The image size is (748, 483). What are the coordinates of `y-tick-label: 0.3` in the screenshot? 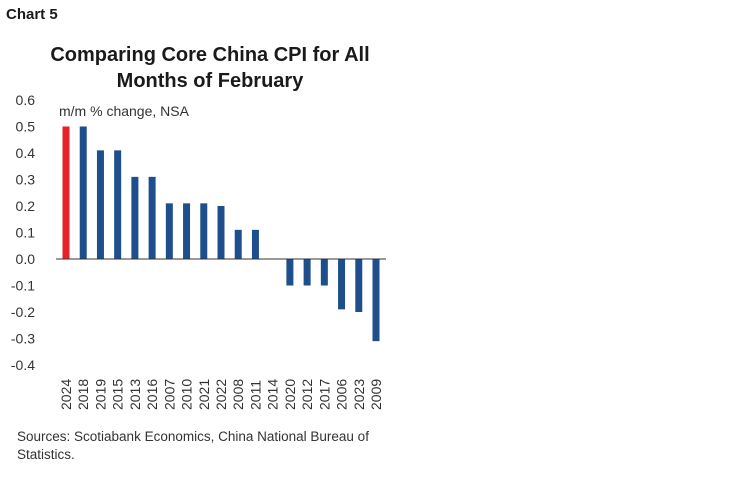 It's located at (26, 180).